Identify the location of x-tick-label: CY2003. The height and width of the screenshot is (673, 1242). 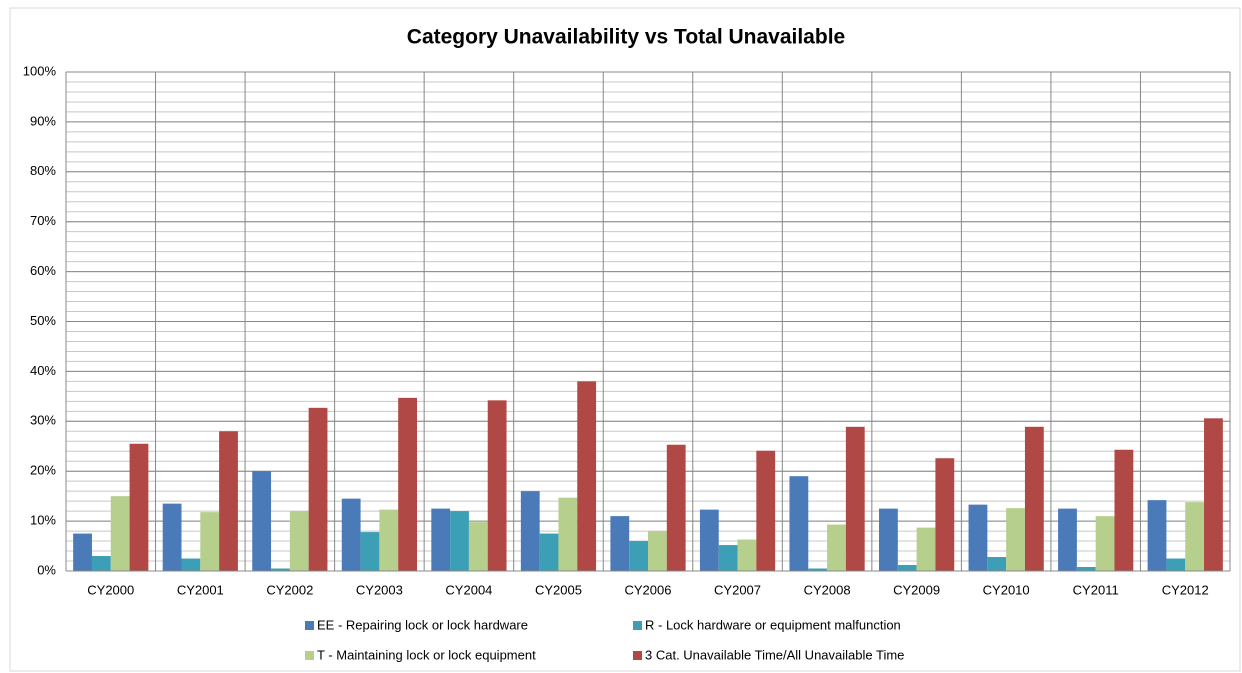
(379, 589).